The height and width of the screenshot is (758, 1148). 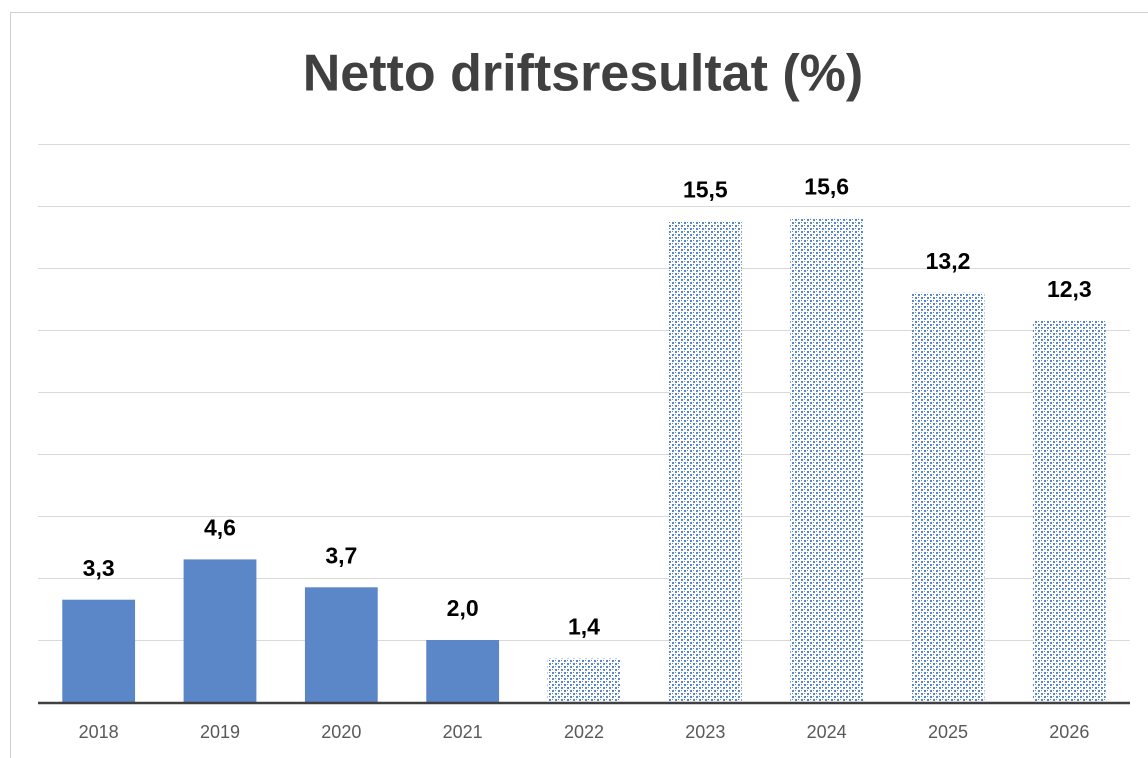 What do you see at coordinates (583, 74) in the screenshot?
I see `chart-title: Netto driftsresultat (%)` at bounding box center [583, 74].